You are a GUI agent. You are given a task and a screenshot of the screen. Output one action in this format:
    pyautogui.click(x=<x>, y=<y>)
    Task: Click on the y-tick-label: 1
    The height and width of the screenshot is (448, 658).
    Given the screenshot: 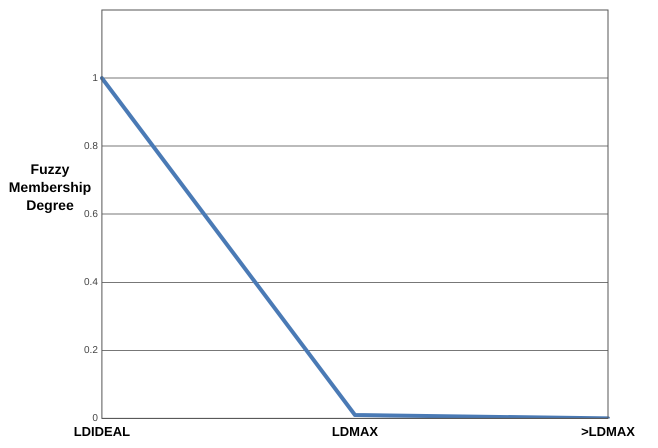 What is the action you would take?
    pyautogui.click(x=95, y=78)
    